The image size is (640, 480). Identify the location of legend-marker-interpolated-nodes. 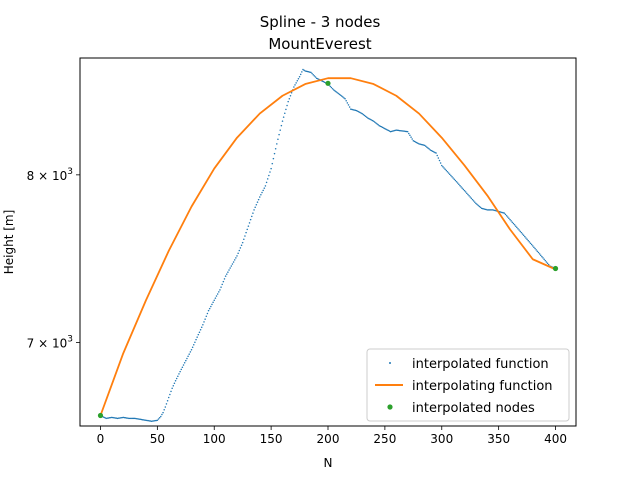
(390, 407).